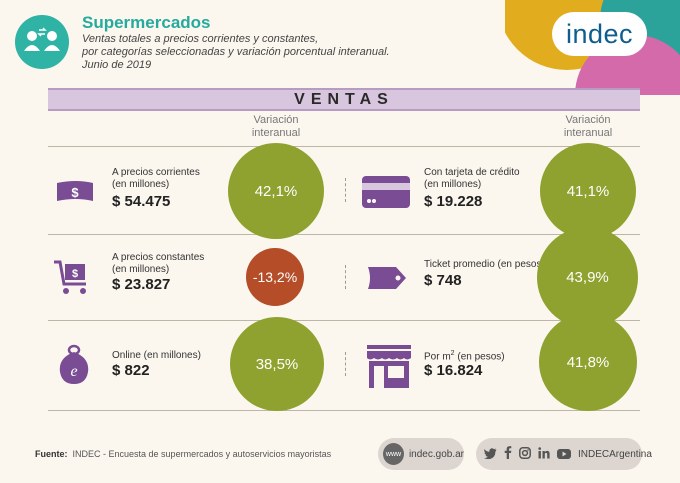  Describe the element at coordinates (472, 178) in the screenshot. I see `item-label: Con tarjeta de crédito (en millones)` at that location.